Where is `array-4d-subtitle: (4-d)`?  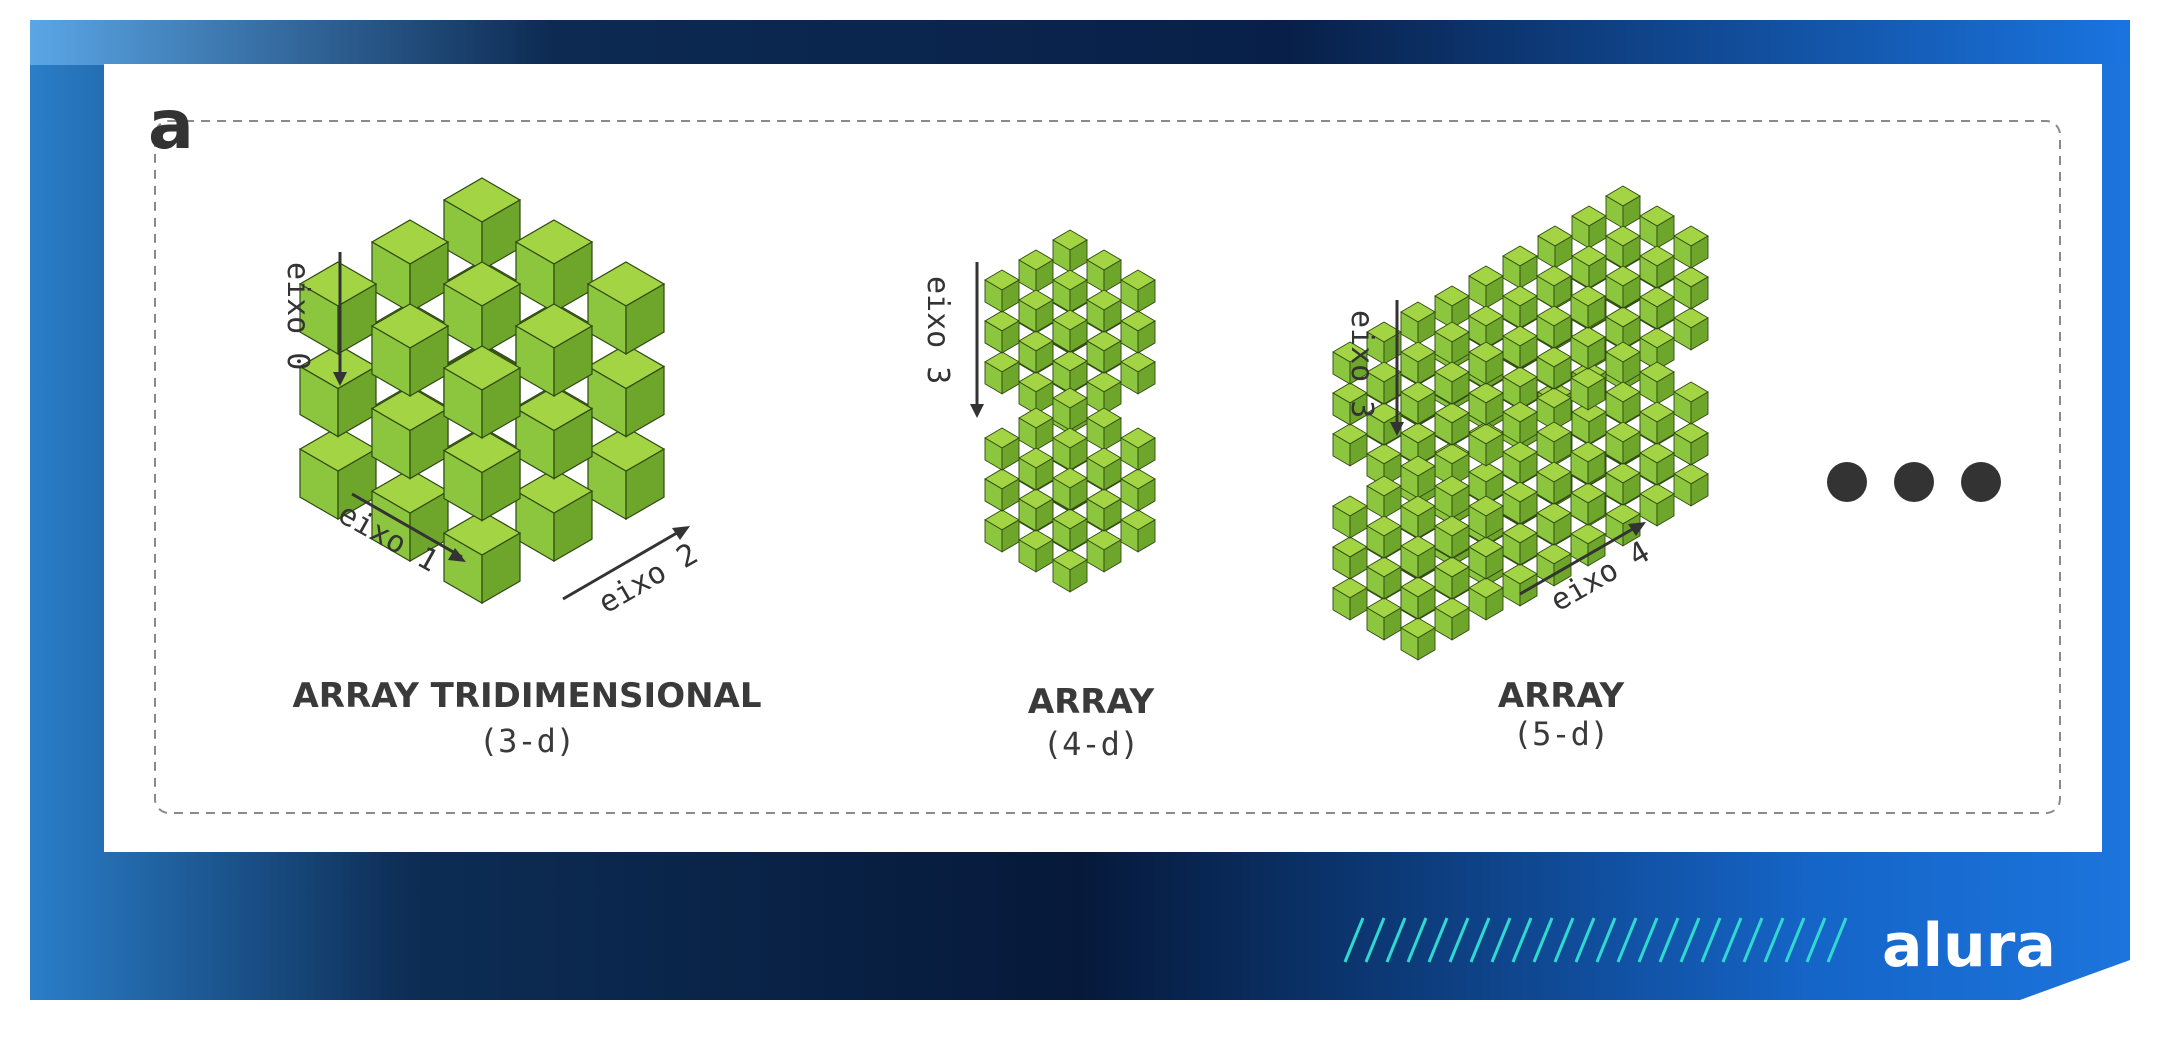 array-4d-subtitle: (4-d) is located at coordinates (1091, 744).